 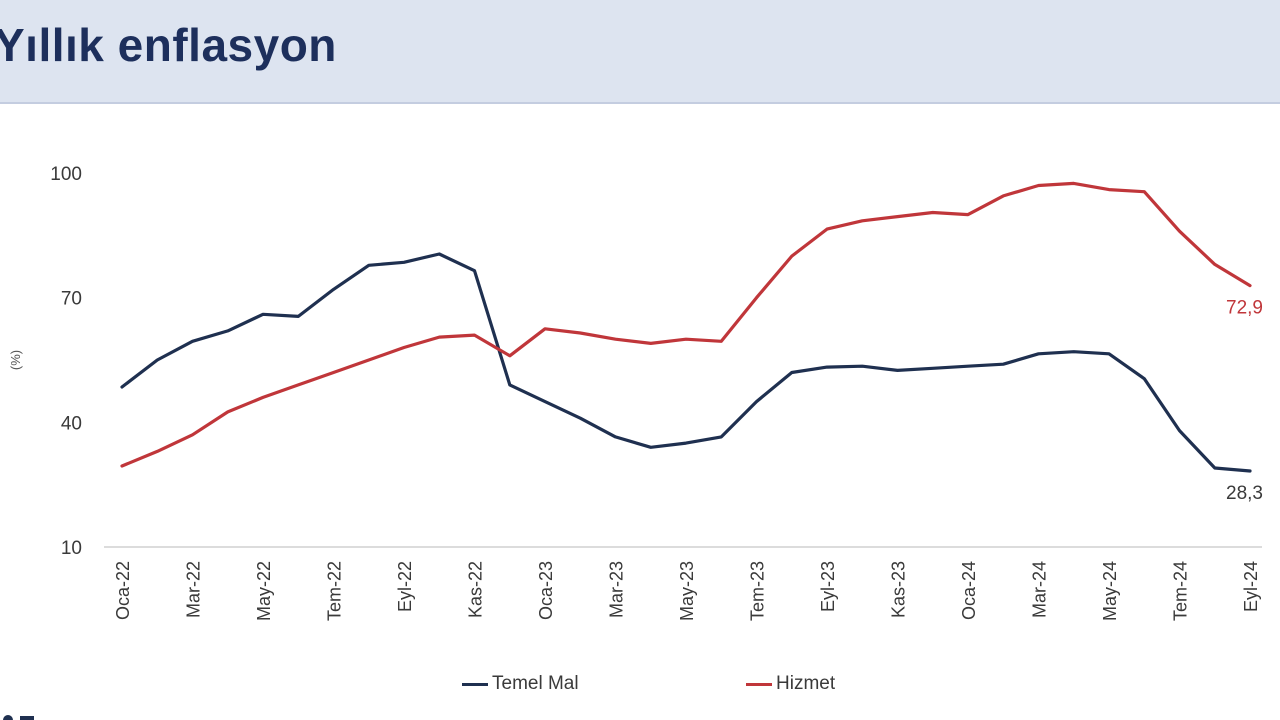 I want to click on x-tick-label: Mar-24, so click(x=1040, y=589).